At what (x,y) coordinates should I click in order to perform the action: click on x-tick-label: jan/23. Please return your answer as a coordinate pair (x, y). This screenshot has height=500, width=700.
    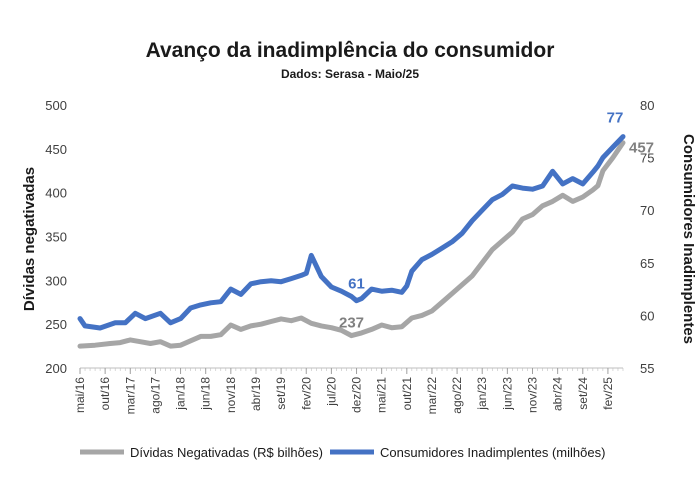
    Looking at the image, I should click on (482, 394).